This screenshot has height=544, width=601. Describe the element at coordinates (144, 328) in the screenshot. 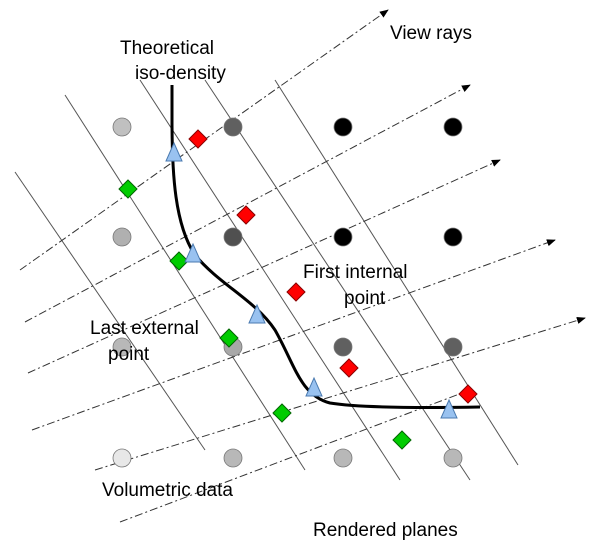

I see `last-external-label-line1: Last external` at that location.